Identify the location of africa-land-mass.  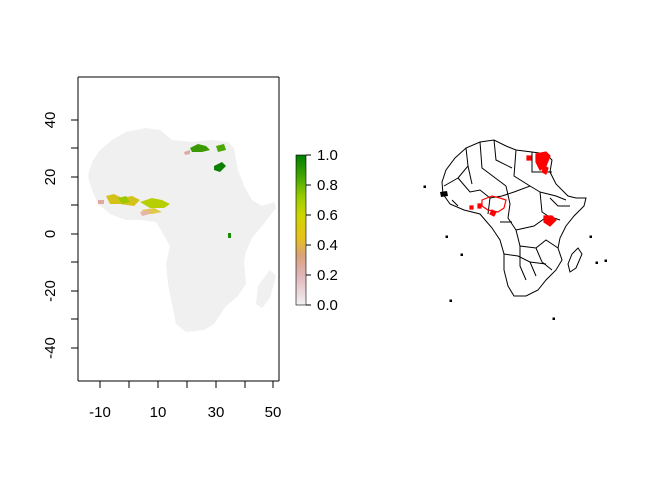
(182, 230).